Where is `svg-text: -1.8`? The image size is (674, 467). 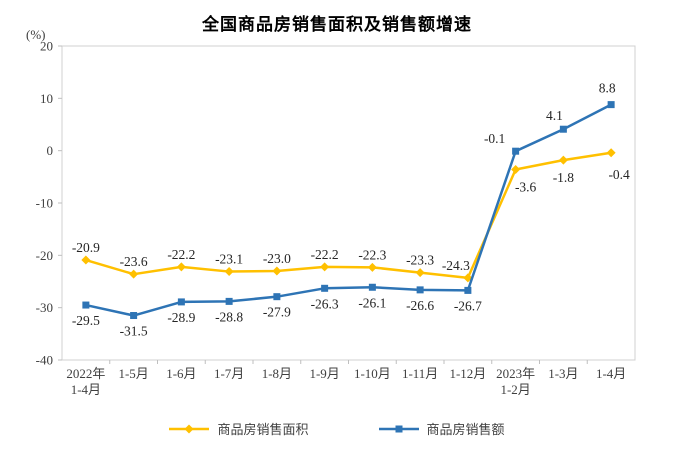
svg-text: -1.8 is located at coordinates (564, 177).